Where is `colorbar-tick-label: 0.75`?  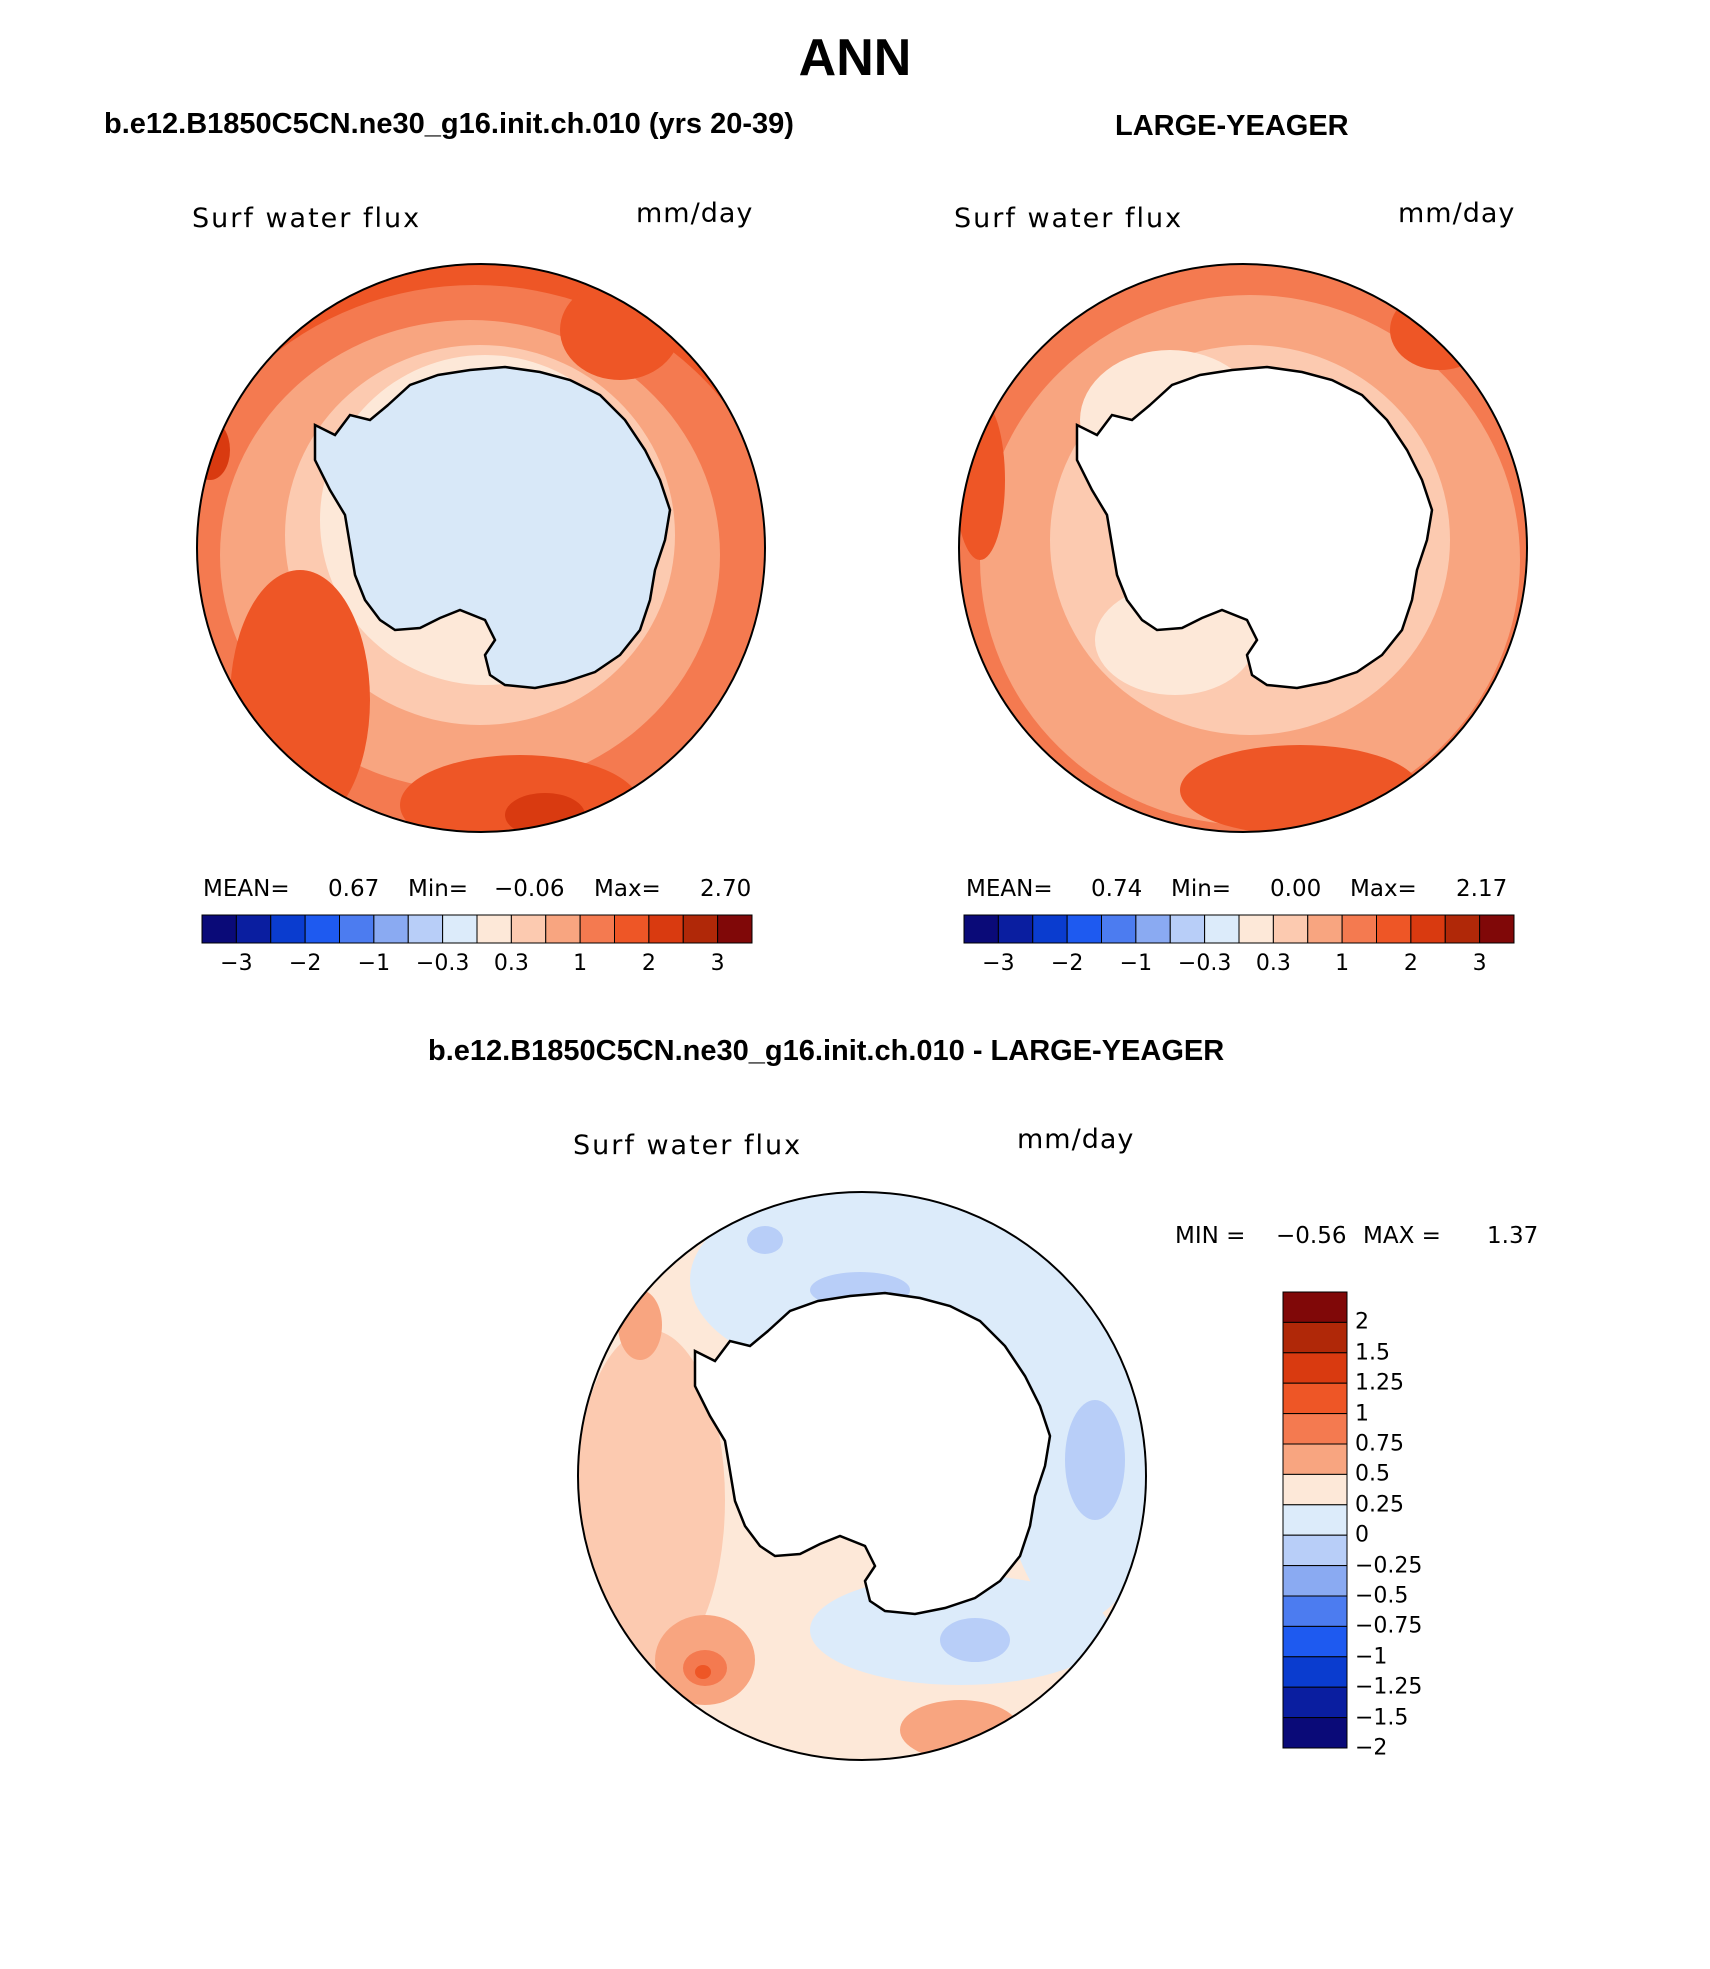
colorbar-tick-label: 0.75 is located at coordinates (1379, 1444).